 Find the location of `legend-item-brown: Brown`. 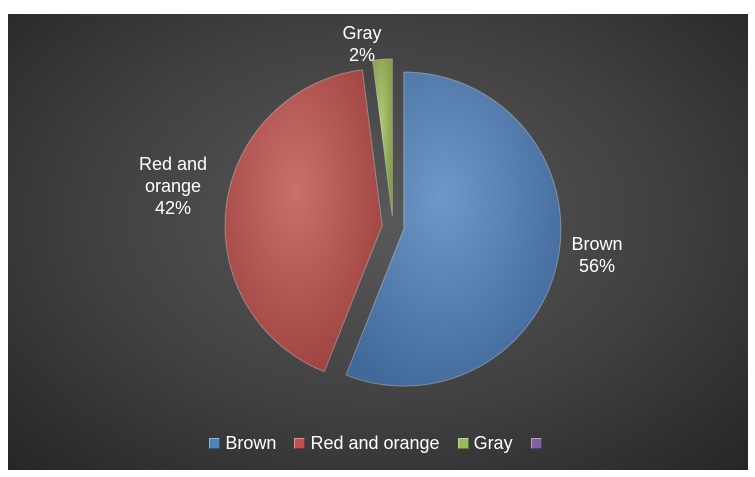

legend-item-brown: Brown is located at coordinates (242, 443).